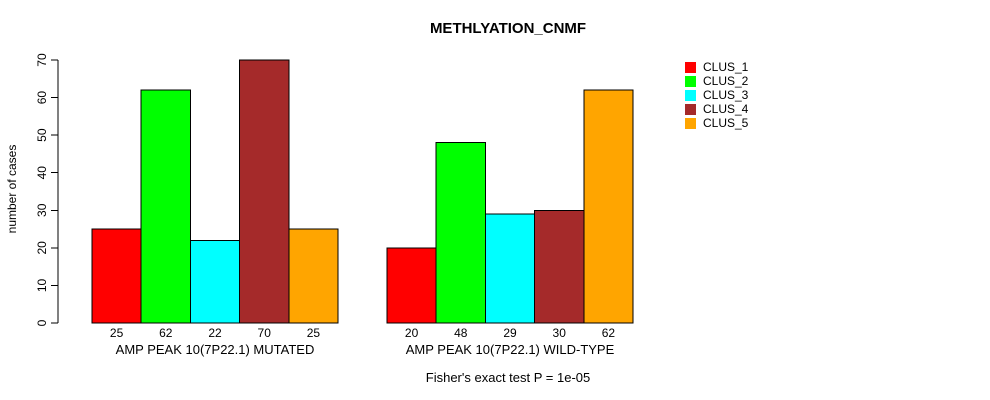 This screenshot has width=990, height=400. I want to click on chart-title: METHLYATION_CNMF, so click(508, 28).